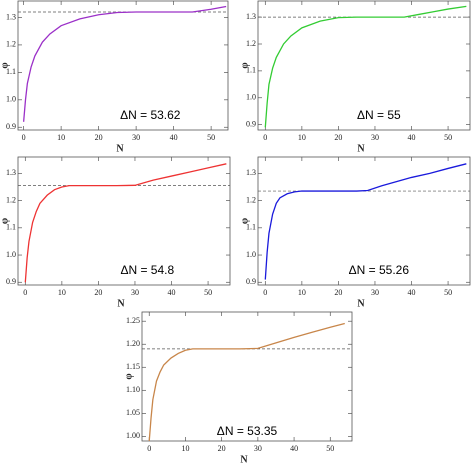  I want to click on annotation: ΔN = 55.26, so click(379, 270).